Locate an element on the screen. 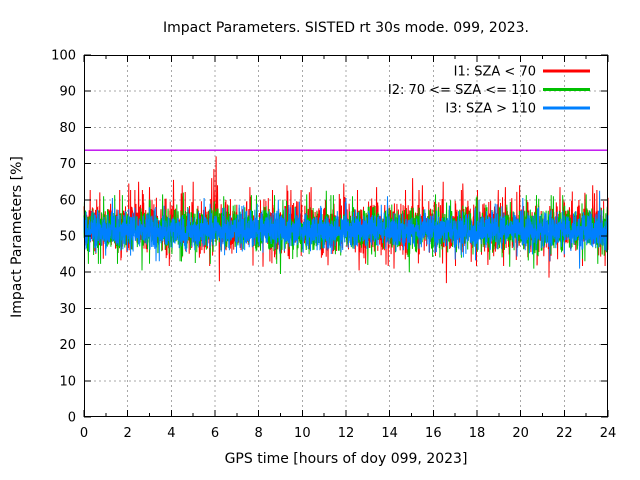 This screenshot has height=480, width=640. x-tick-label: 12 is located at coordinates (346, 433).